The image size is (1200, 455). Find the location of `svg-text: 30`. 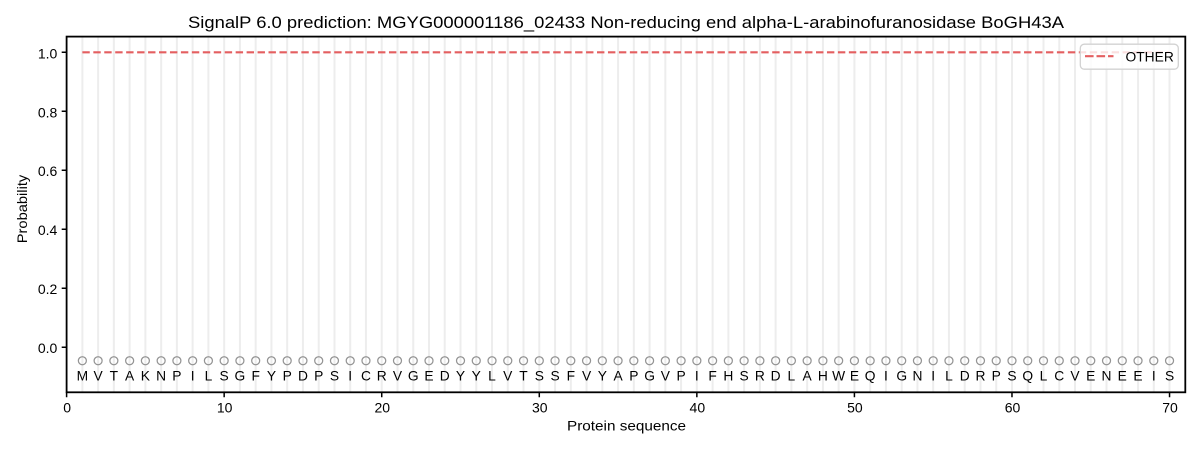

svg-text: 30 is located at coordinates (540, 407).